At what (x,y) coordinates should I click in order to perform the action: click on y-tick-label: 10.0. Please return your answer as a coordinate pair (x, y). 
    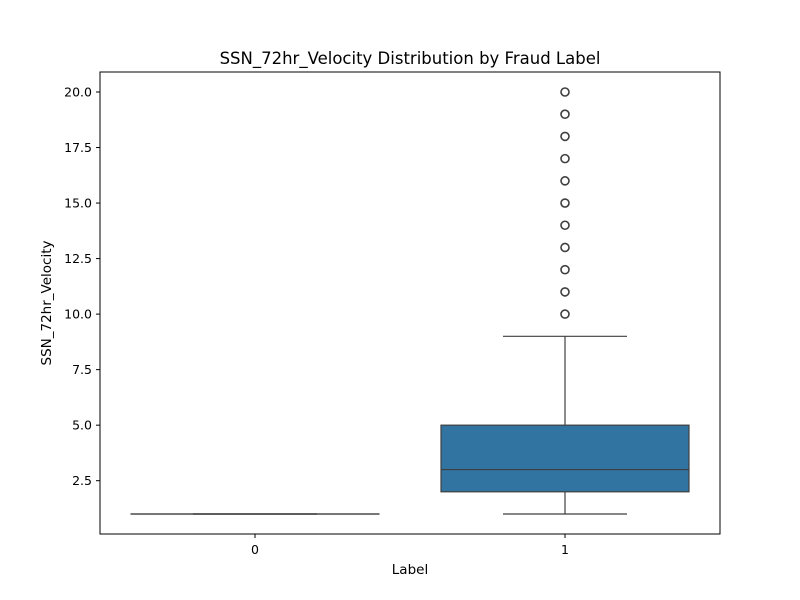
    Looking at the image, I should click on (78, 314).